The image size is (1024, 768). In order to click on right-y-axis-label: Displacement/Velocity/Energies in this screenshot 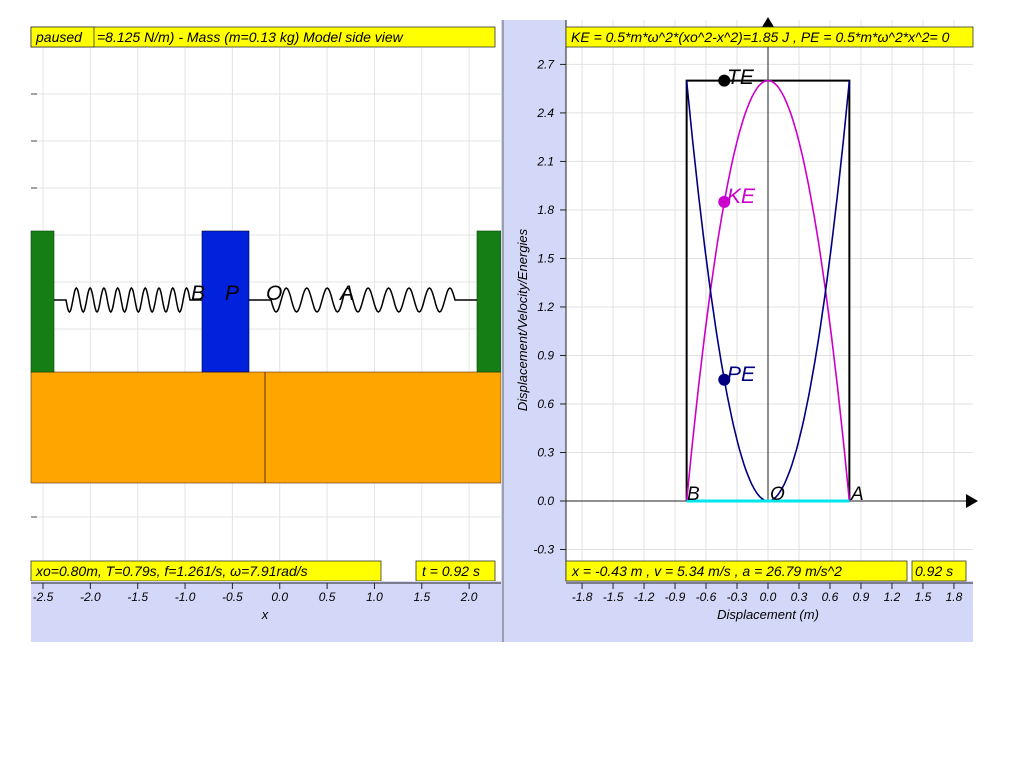, I will do `click(522, 319)`.